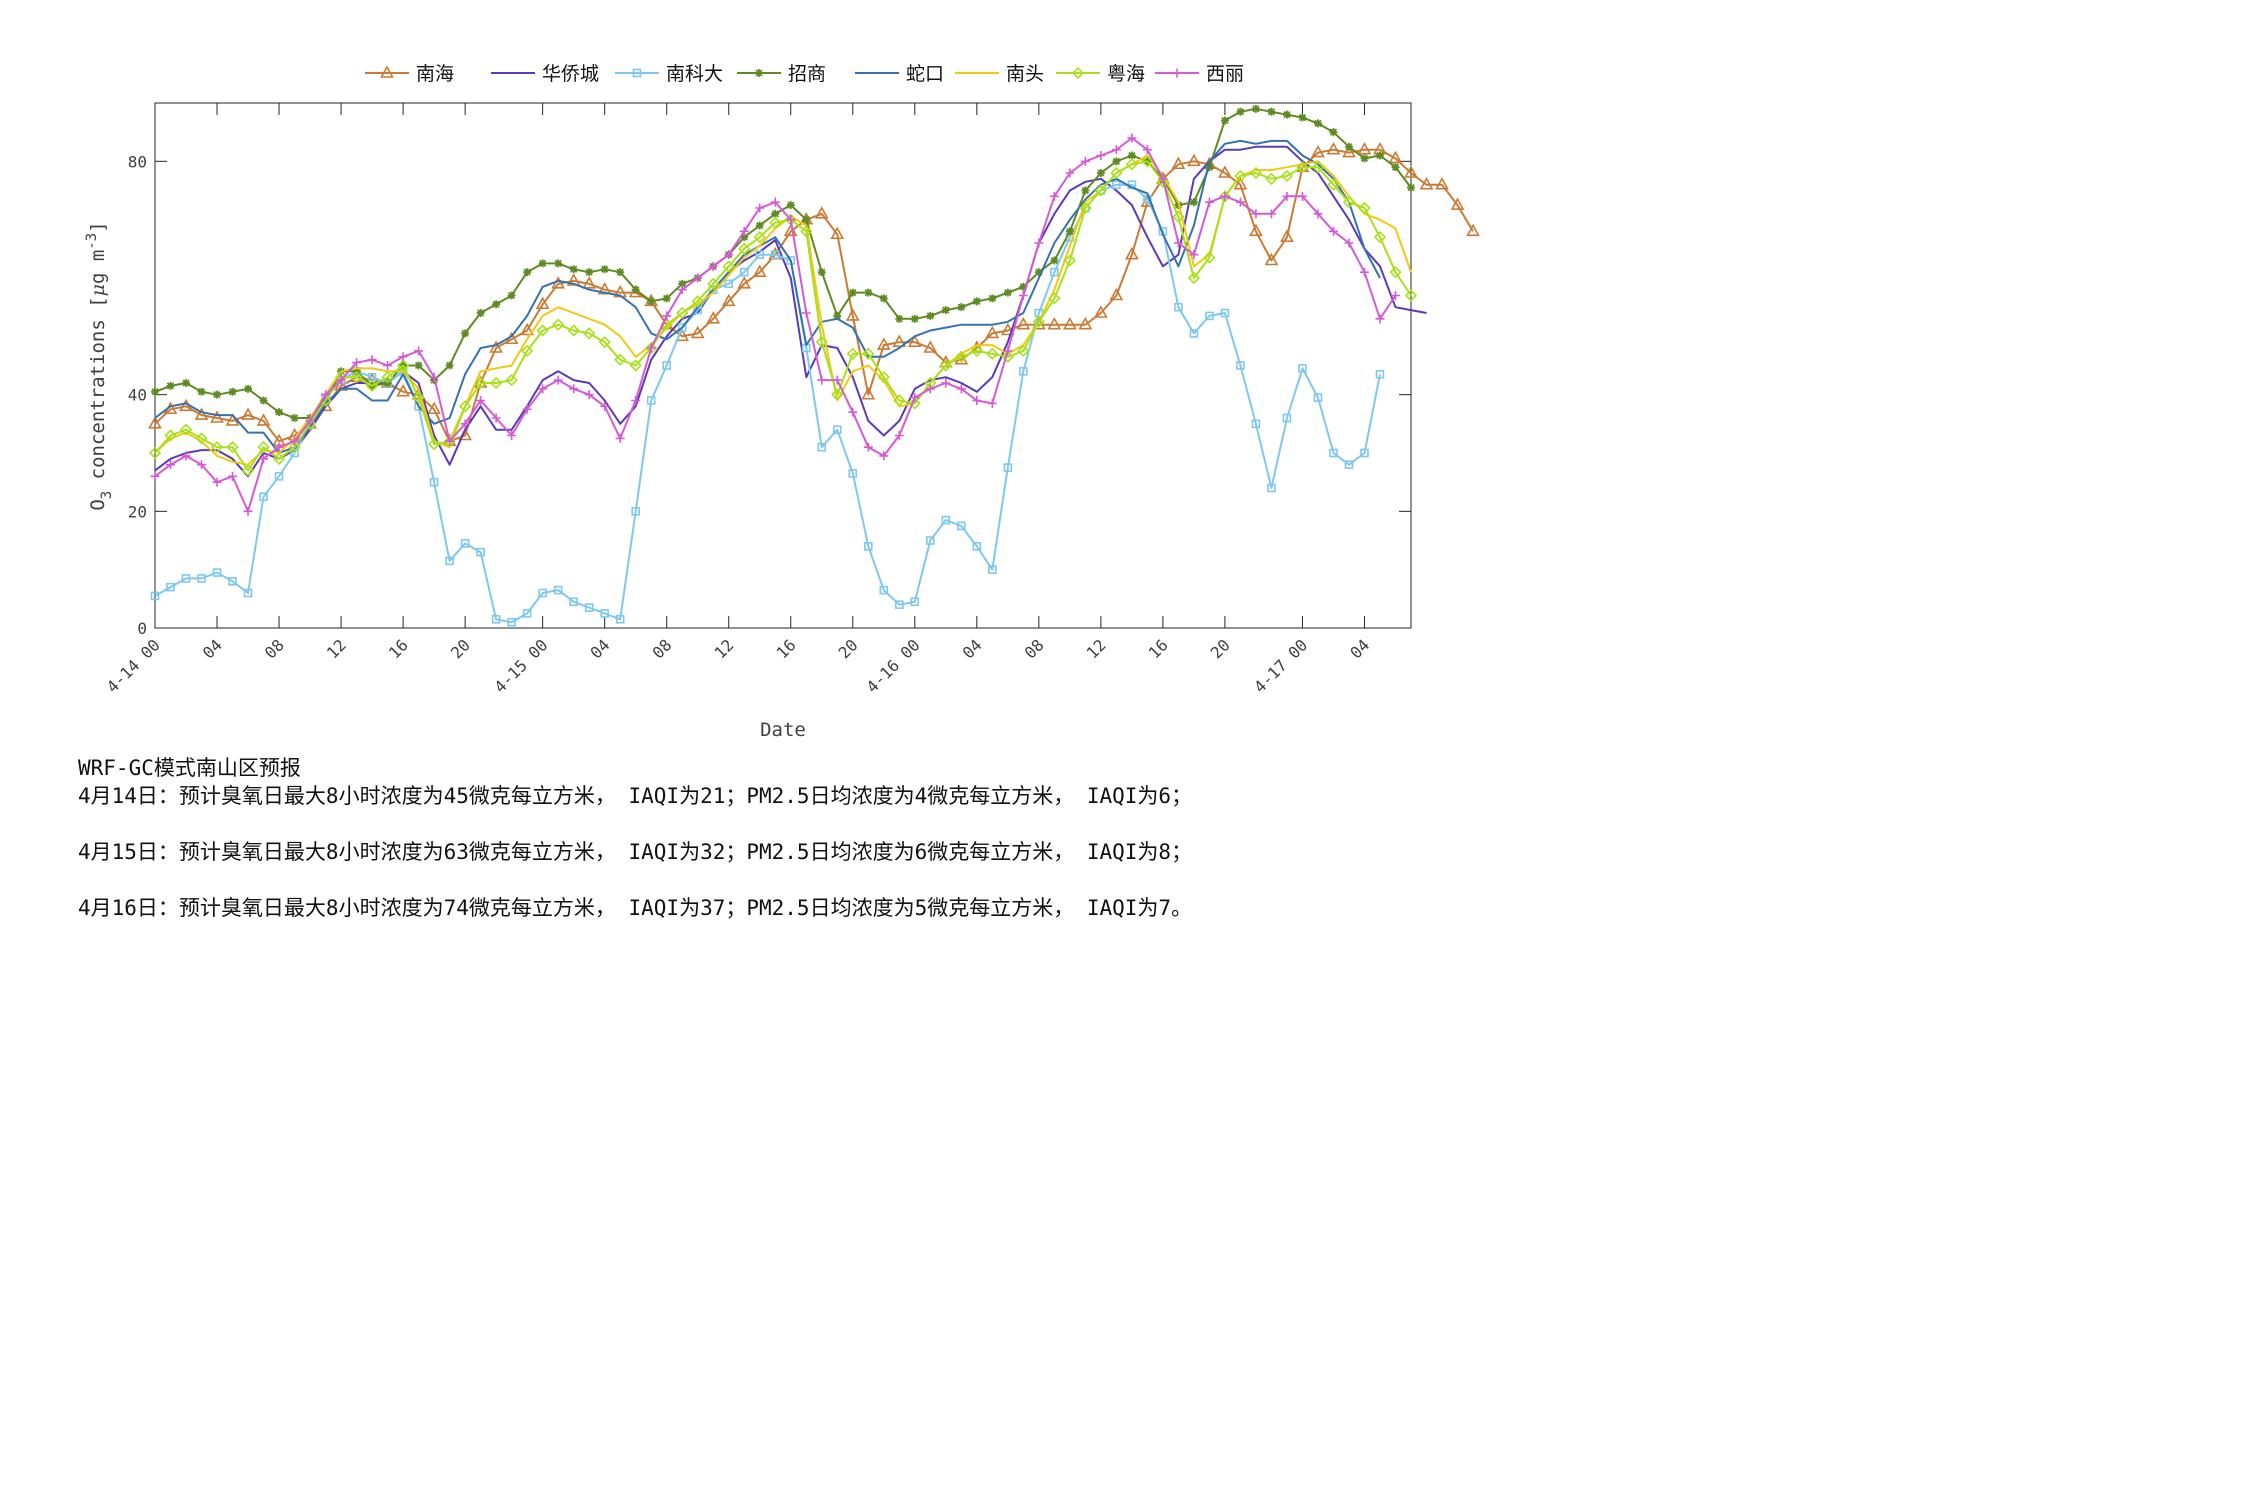 The width and height of the screenshot is (2250, 1500). What do you see at coordinates (98, 226) in the screenshot?
I see `y-label-main: ]` at bounding box center [98, 226].